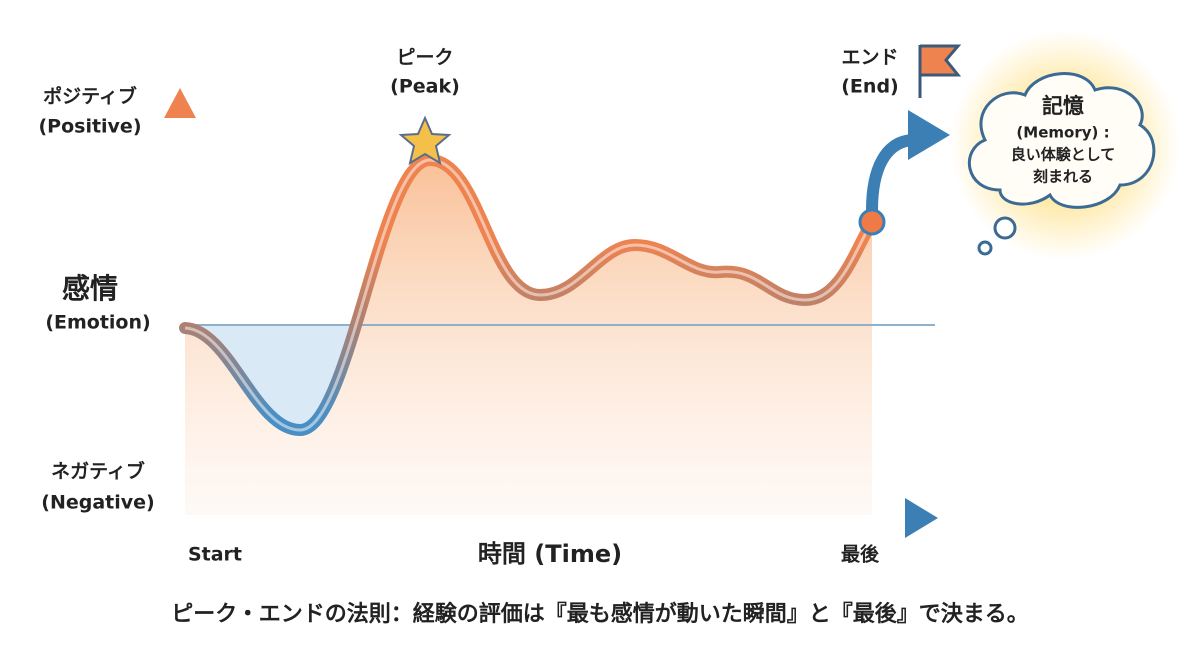  Describe the element at coordinates (424, 58) in the screenshot. I see `peak-label: ピーク` at that location.